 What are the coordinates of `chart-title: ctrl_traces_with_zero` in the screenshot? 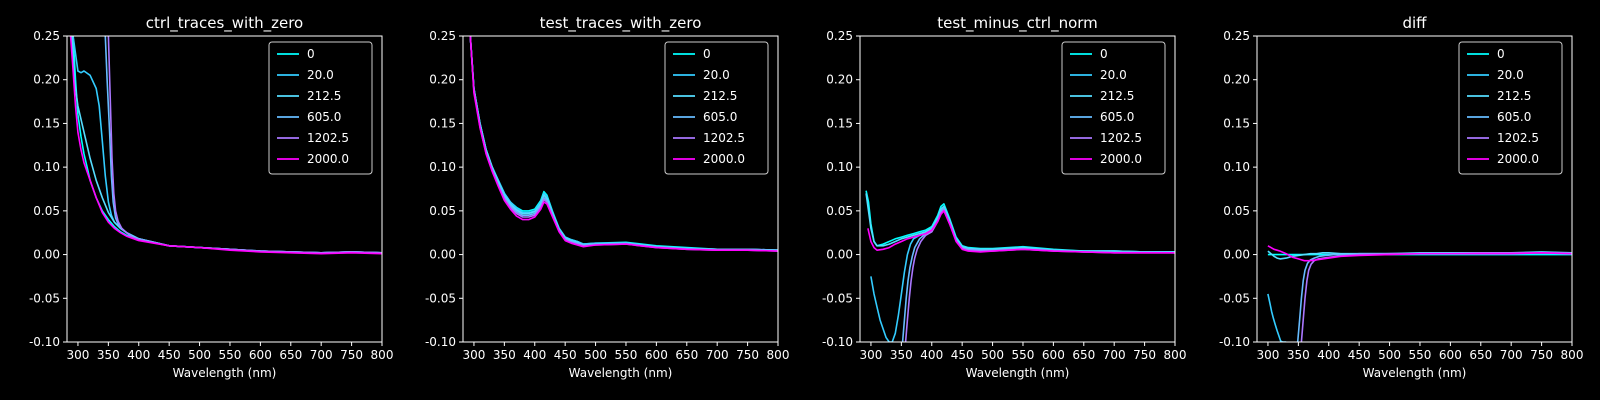 It's located at (224, 23).